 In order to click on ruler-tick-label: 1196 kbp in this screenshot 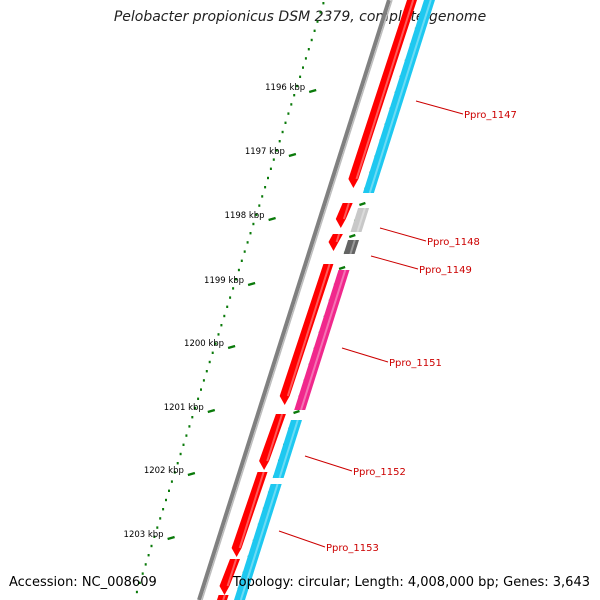, I will do `click(285, 88)`.